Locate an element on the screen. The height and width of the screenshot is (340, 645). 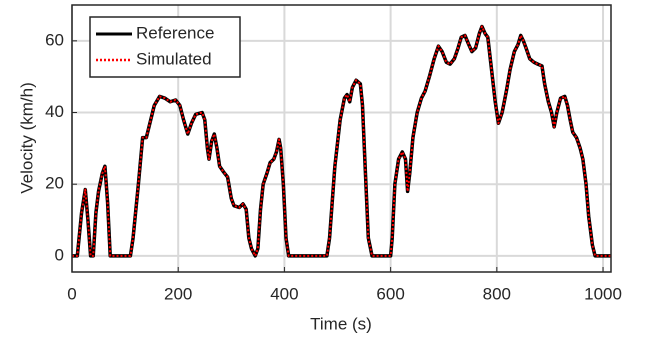
legend-box is located at coordinates (165, 47).